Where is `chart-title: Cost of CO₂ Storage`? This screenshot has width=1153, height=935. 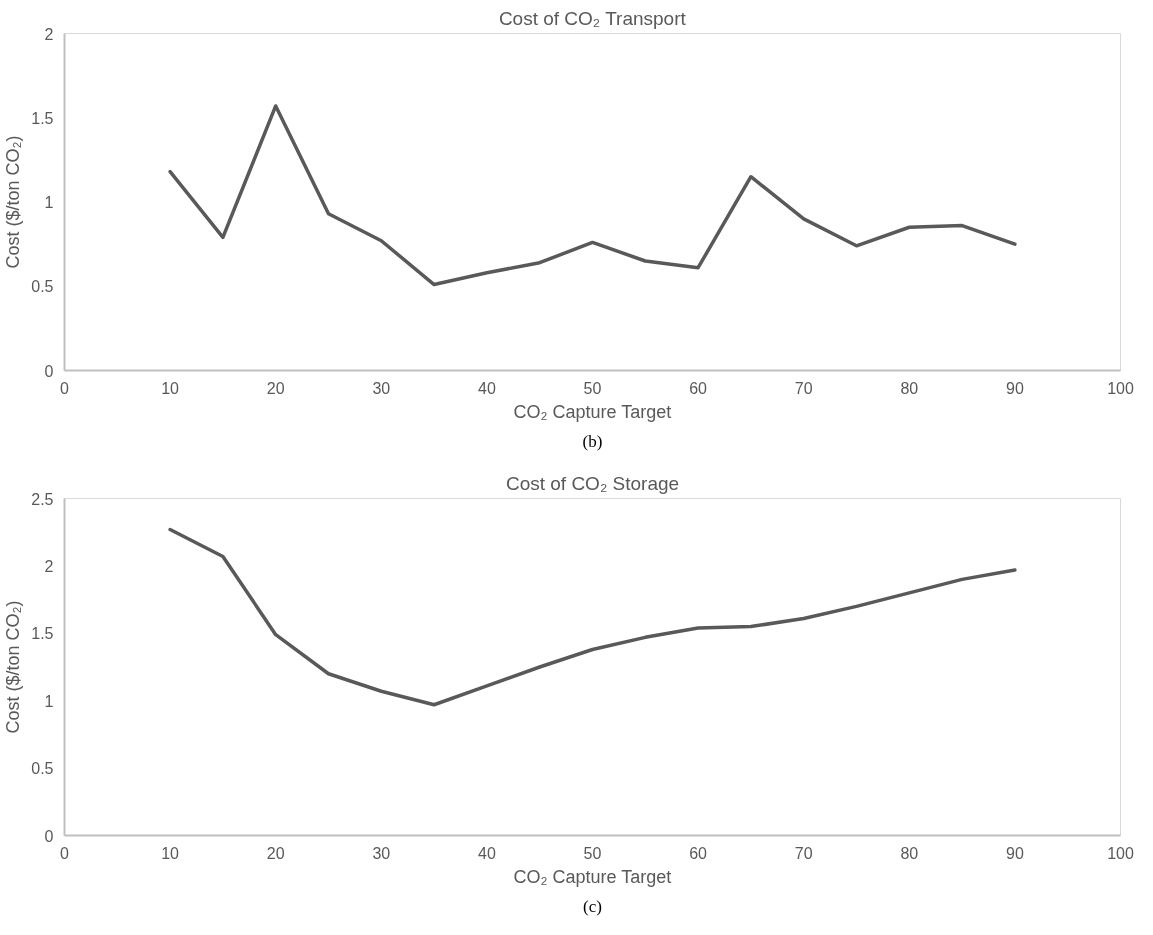 chart-title: Cost of CO₂ Storage is located at coordinates (592, 483).